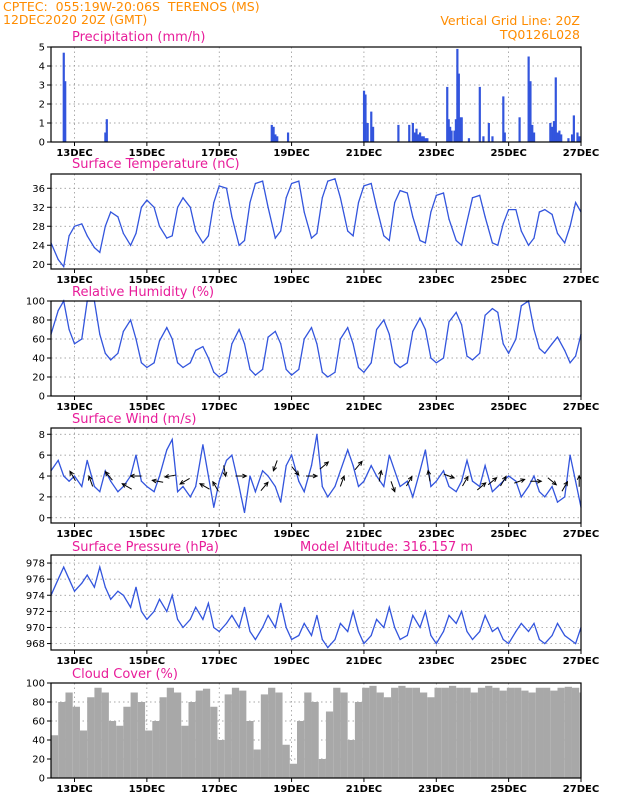  What do you see at coordinates (35, 628) in the screenshot?
I see `y-tick-label: 970` at bounding box center [35, 628].